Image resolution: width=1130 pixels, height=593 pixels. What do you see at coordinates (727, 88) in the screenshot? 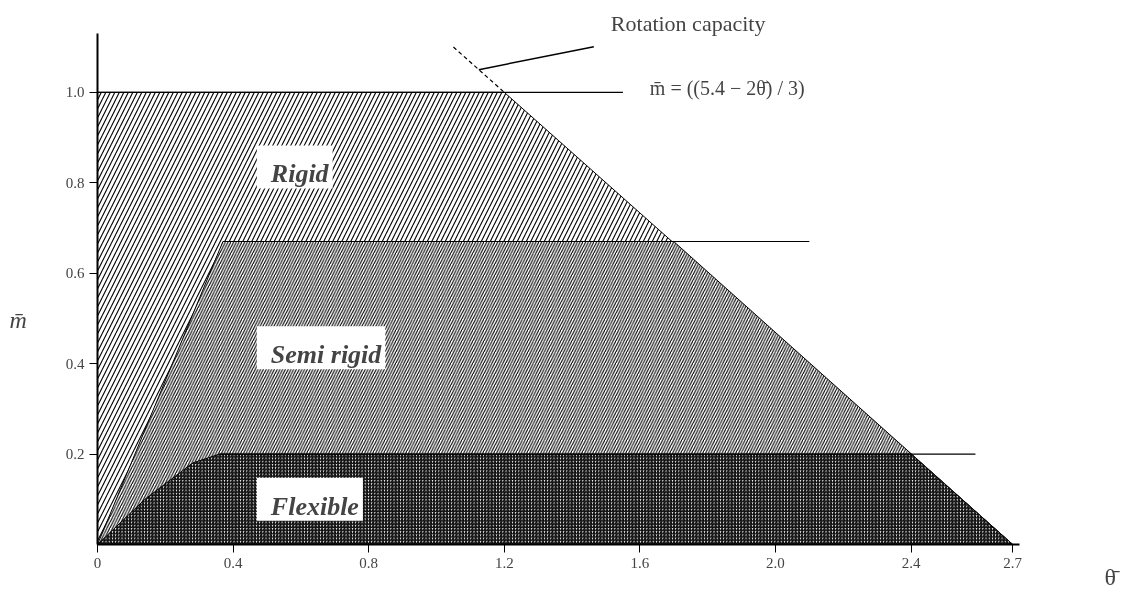
I see `annotation: m̄ = ((5.4 − 2θ̄) / 3)` at bounding box center [727, 88].